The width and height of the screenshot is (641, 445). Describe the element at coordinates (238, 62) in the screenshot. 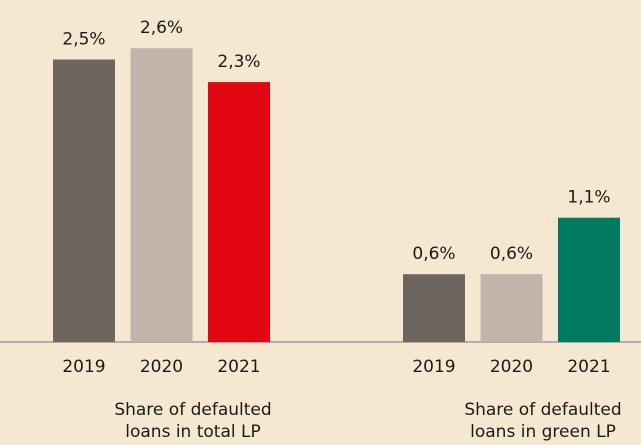

I see `value-label: 2,3%` at that location.